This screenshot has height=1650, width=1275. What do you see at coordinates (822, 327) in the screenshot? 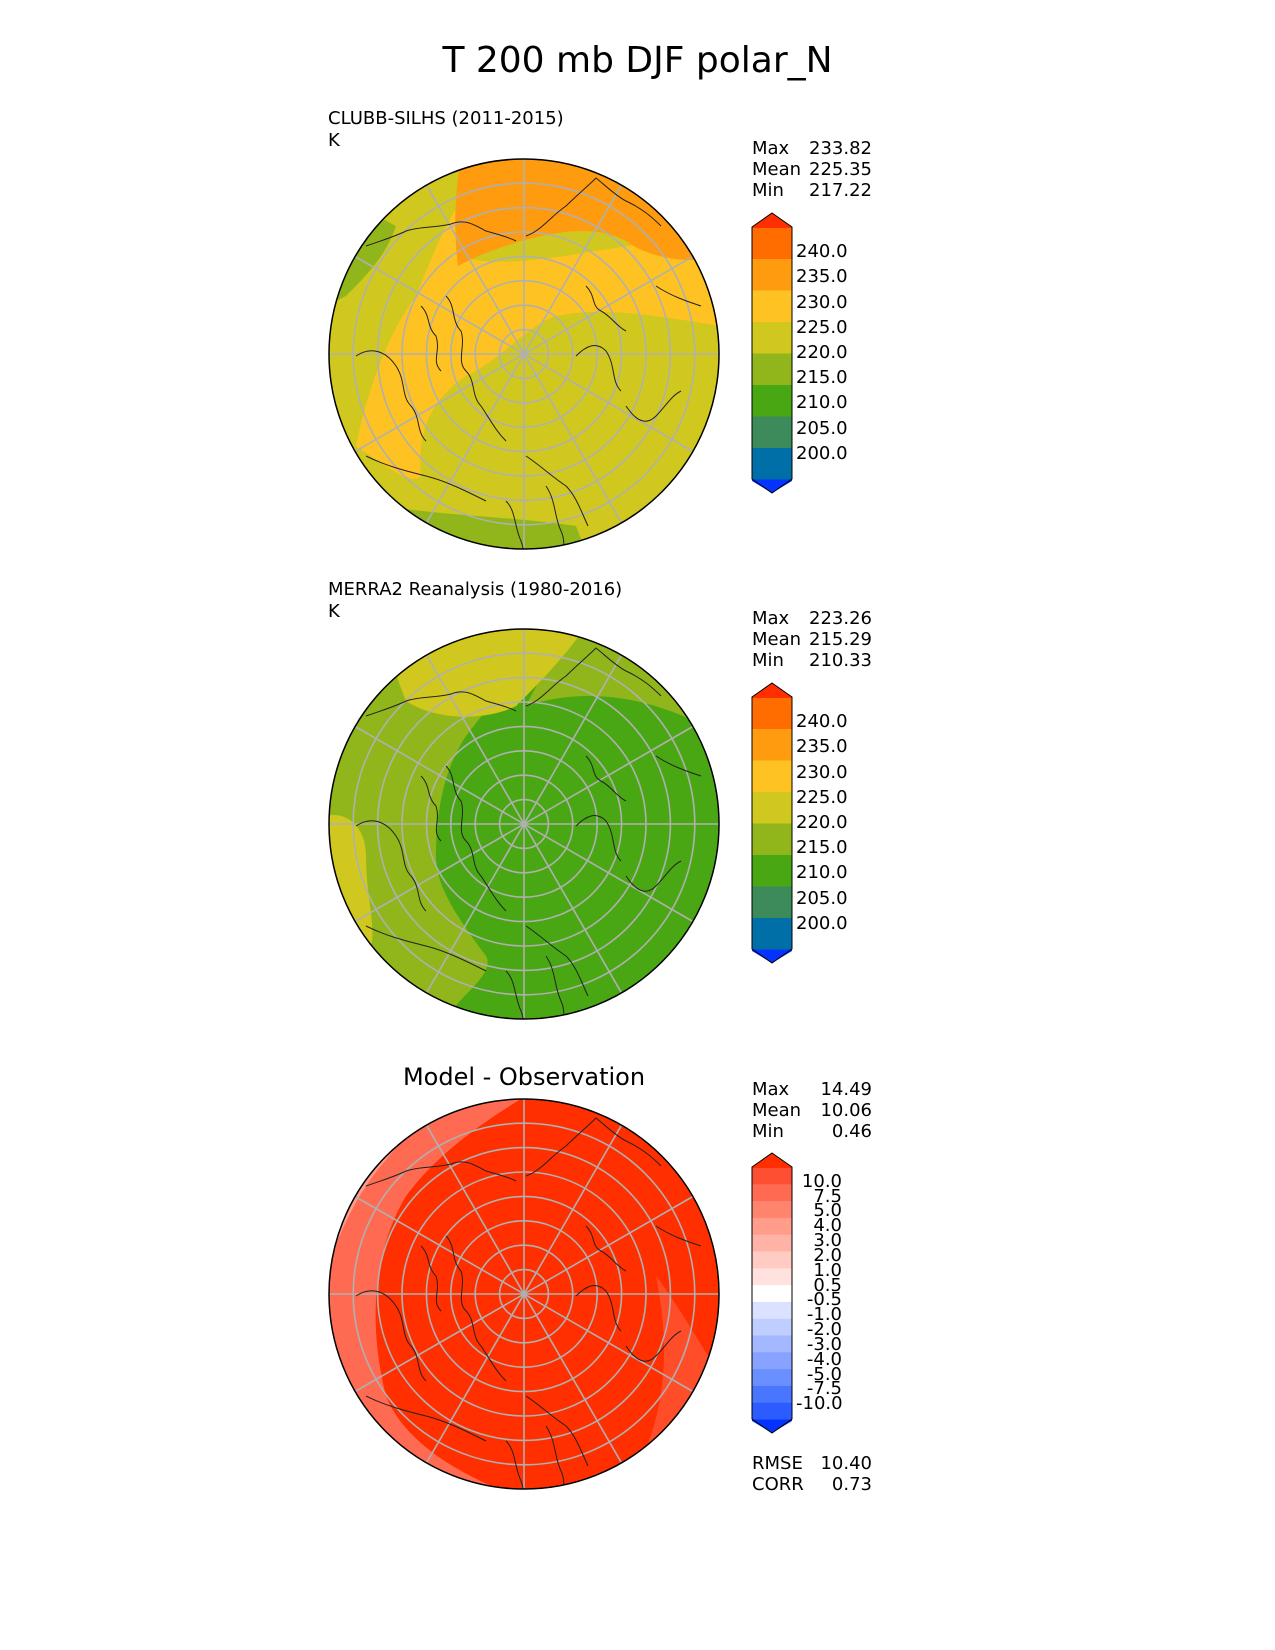
I see `colorbar-tick-label: 225.0` at bounding box center [822, 327].